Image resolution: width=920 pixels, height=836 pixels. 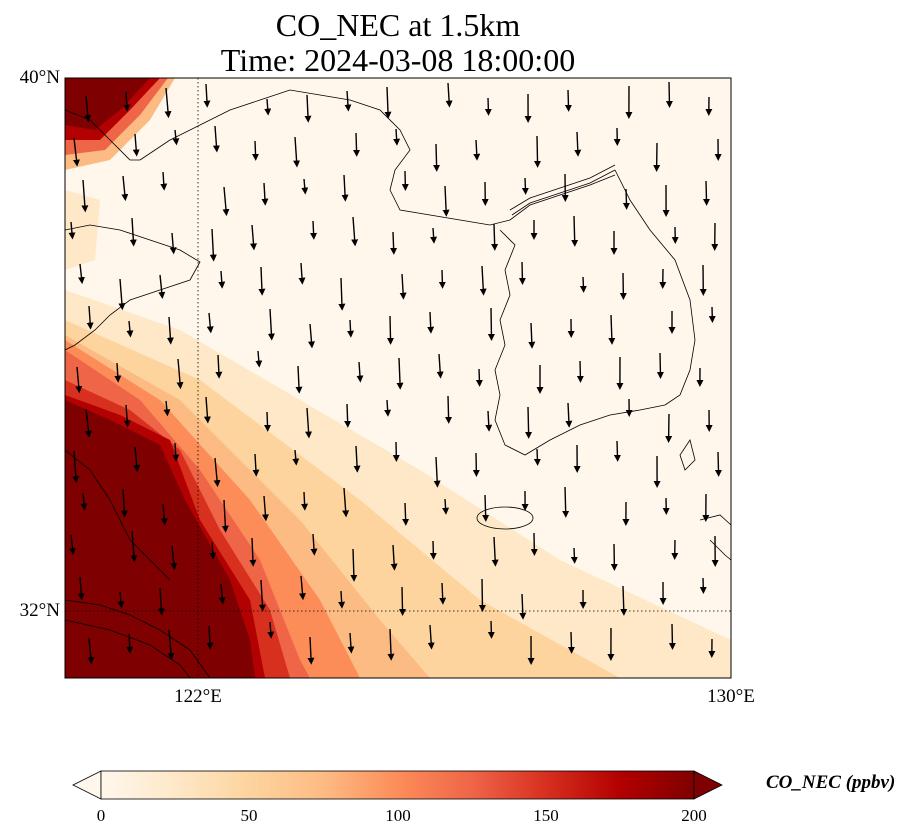 I want to click on lat-label-40n: 40°N, so click(x=39, y=77).